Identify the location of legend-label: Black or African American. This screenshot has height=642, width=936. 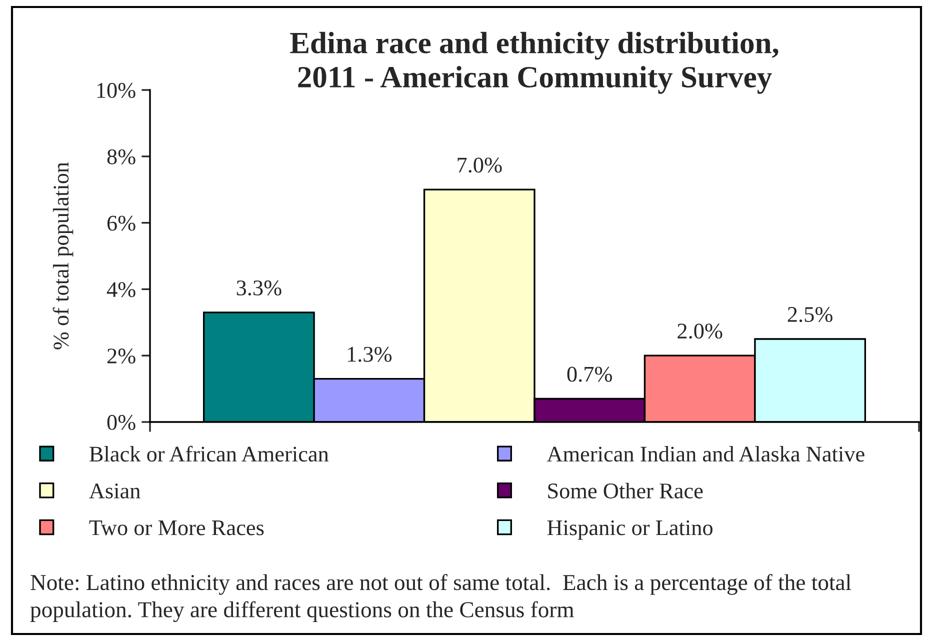
(209, 454).